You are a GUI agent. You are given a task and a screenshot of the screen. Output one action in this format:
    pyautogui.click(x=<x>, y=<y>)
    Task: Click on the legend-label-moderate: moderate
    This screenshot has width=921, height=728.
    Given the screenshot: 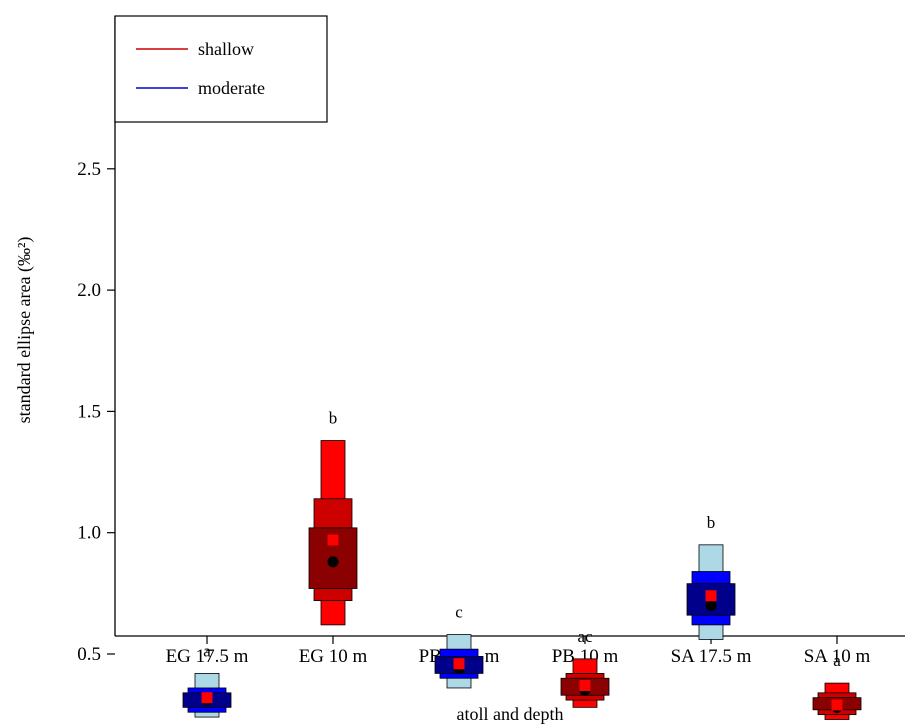 What is the action you would take?
    pyautogui.click(x=231, y=88)
    